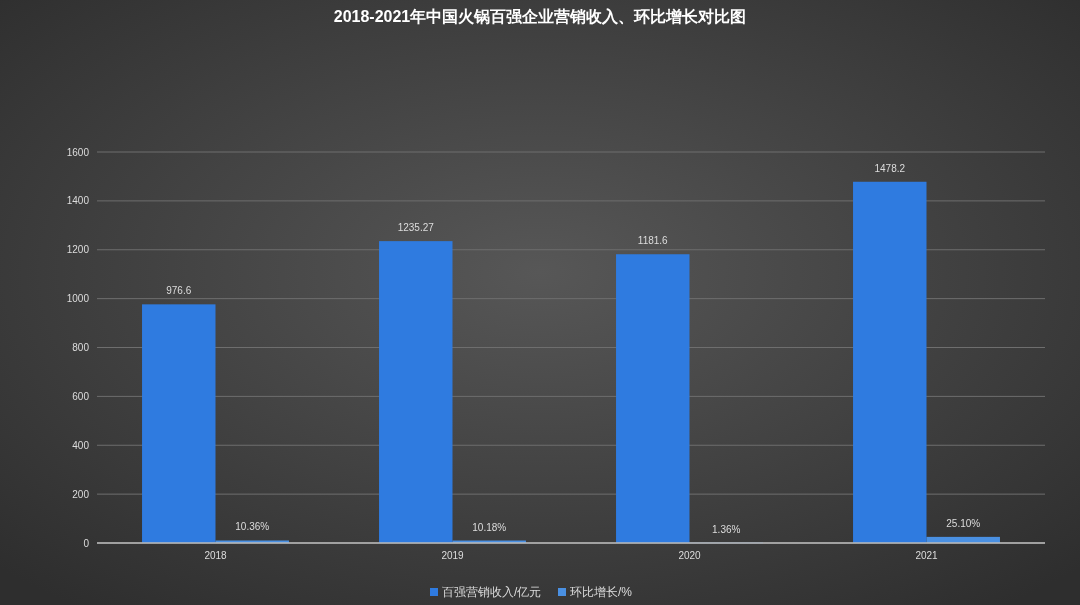 The image size is (1080, 605). Describe the element at coordinates (81, 396) in the screenshot. I see `y-tick-label: 600` at that location.